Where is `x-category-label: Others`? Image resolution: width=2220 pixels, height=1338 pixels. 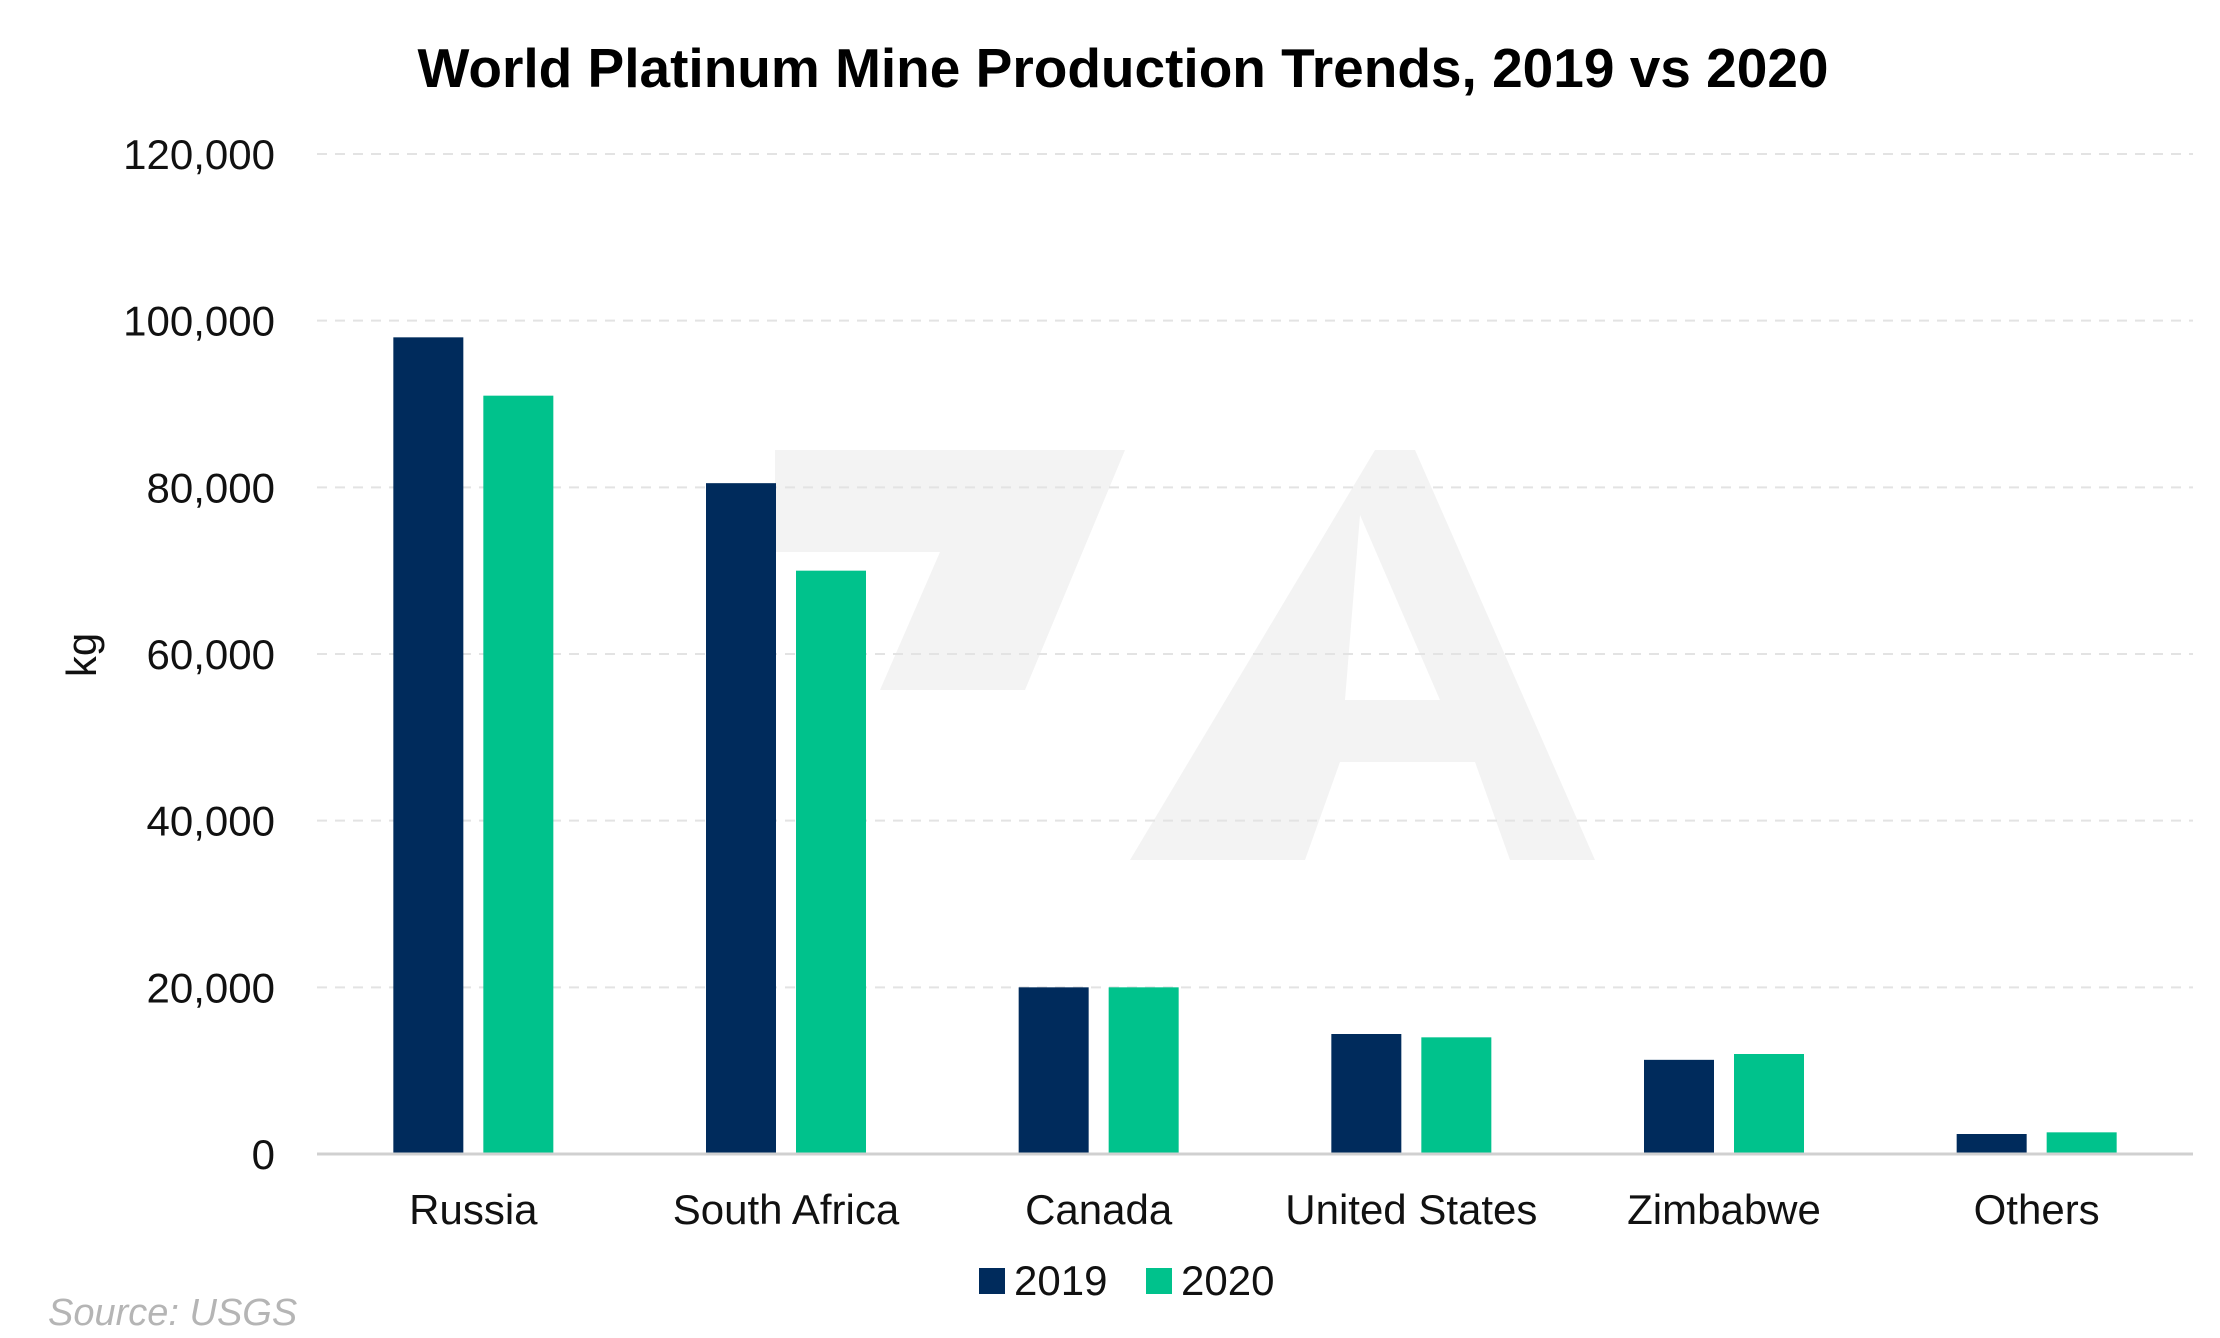 x-category-label: Others is located at coordinates (2037, 1209).